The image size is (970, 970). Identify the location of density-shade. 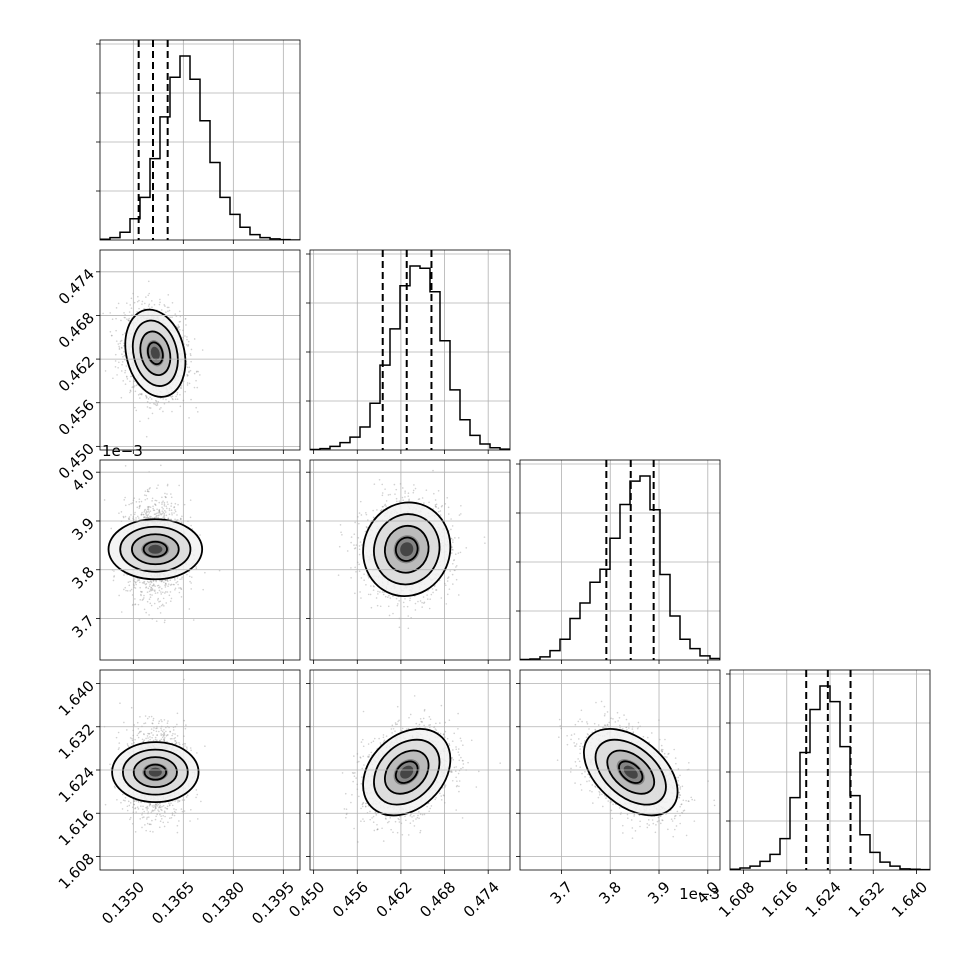
(155, 353).